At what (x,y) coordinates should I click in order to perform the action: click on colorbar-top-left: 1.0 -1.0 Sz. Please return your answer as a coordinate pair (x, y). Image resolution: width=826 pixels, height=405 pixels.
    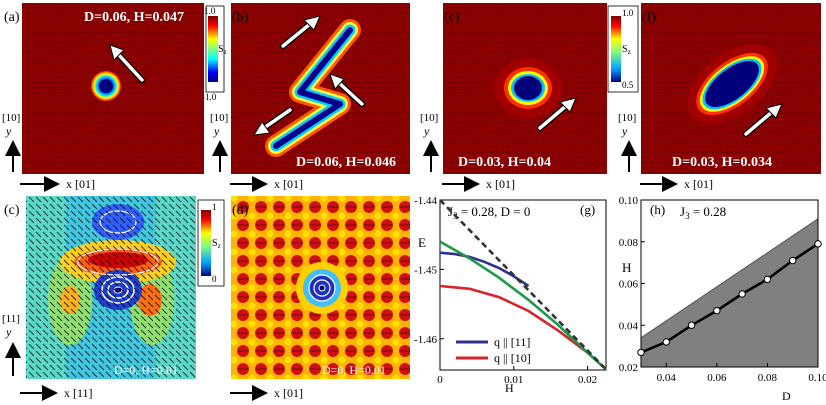
    Looking at the image, I should click on (214, 53).